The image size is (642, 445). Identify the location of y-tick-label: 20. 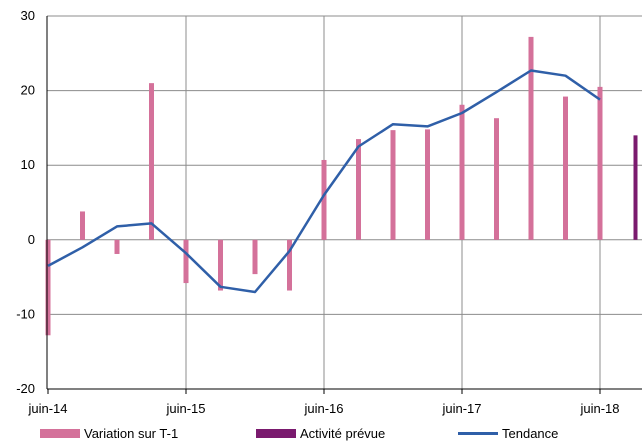
(28, 90).